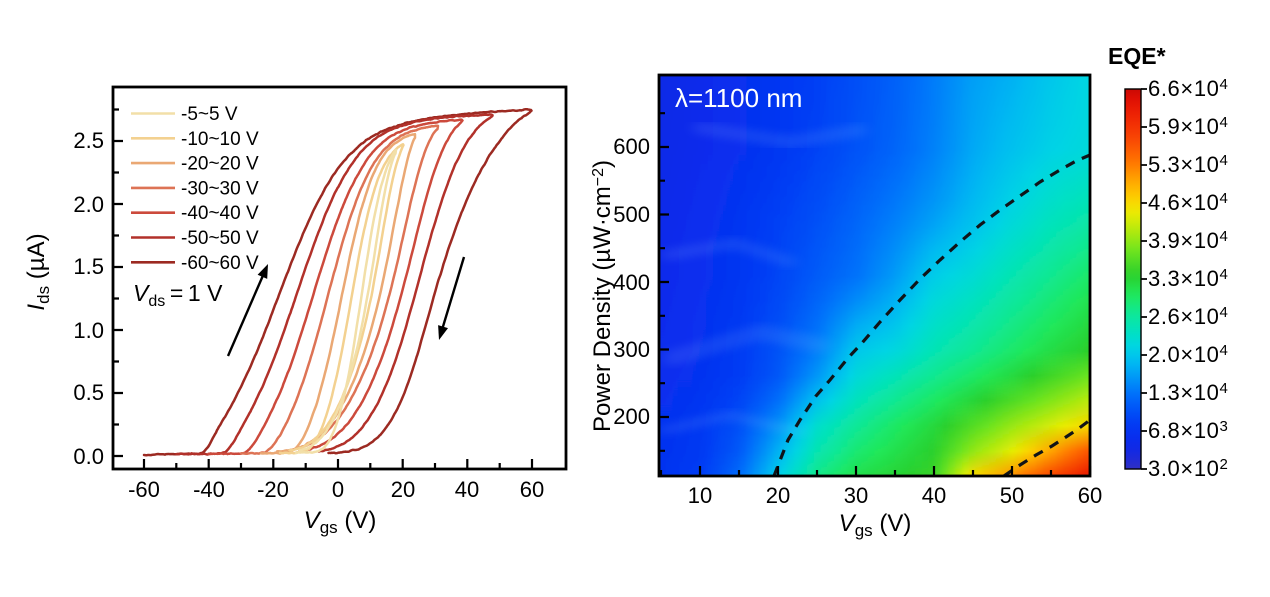 This screenshot has width=1270, height=597. Describe the element at coordinates (1137, 56) in the screenshot. I see `svg-text: EQE*` at that location.